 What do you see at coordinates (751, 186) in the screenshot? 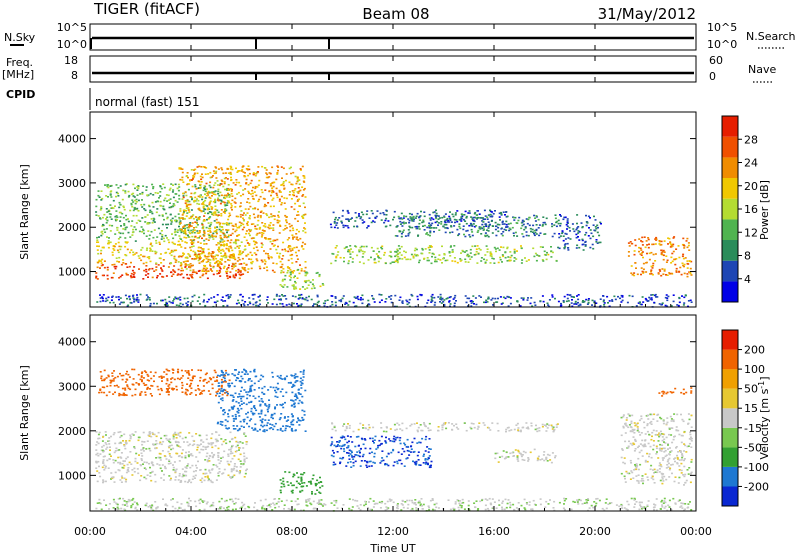
I see `colorbar-tick-label: 20` at bounding box center [751, 186].